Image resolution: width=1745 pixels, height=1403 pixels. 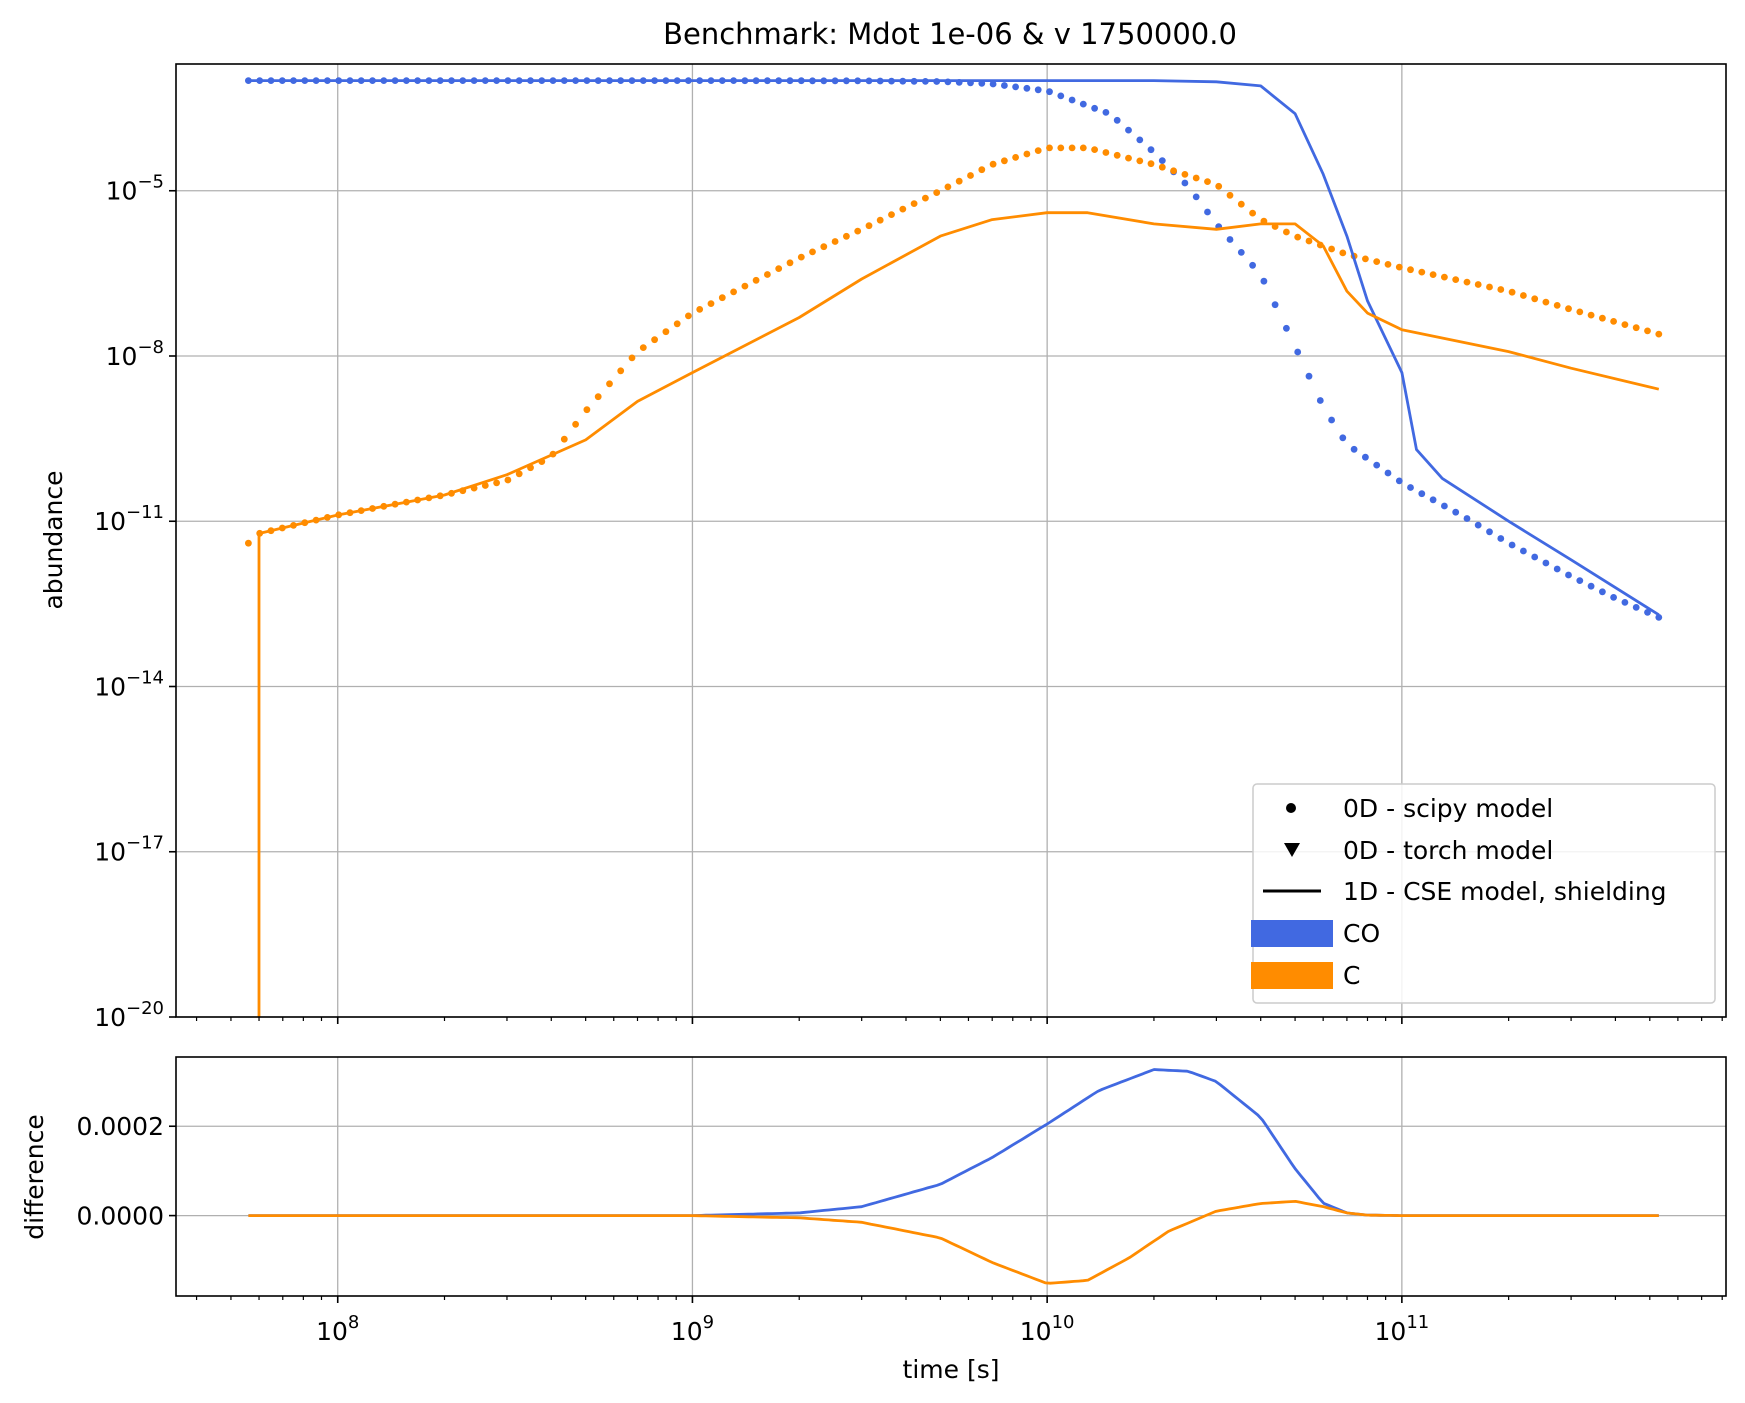 I want to click on x-tick-label: 1010, so click(x=1047, y=1329).